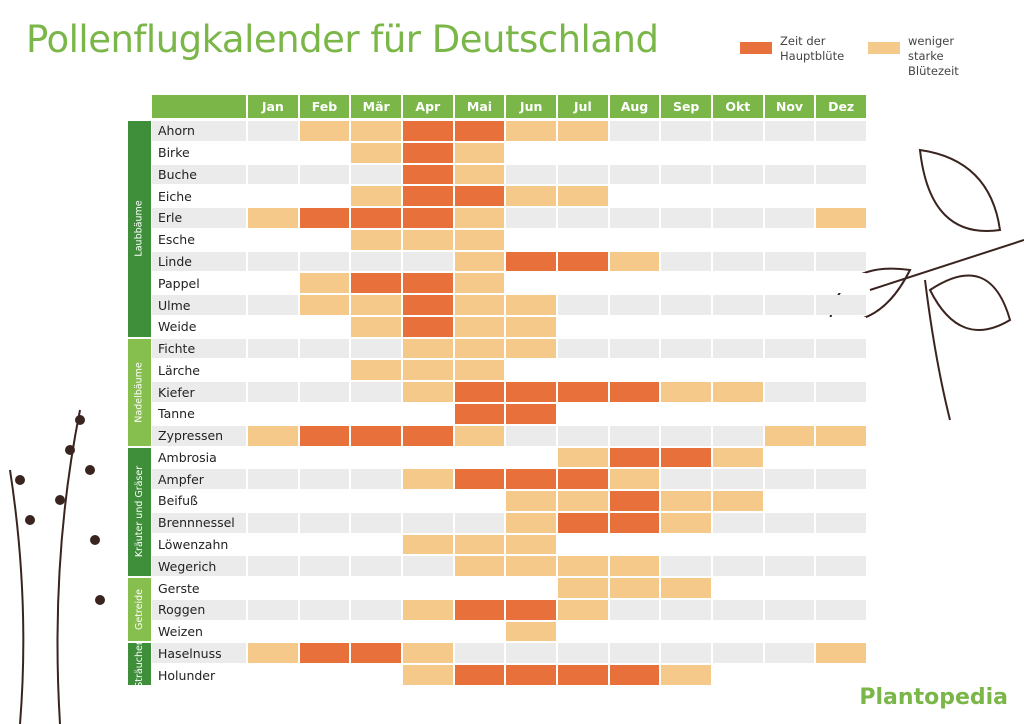  What do you see at coordinates (199, 675) in the screenshot?
I see `plant-name: Holunder` at bounding box center [199, 675].